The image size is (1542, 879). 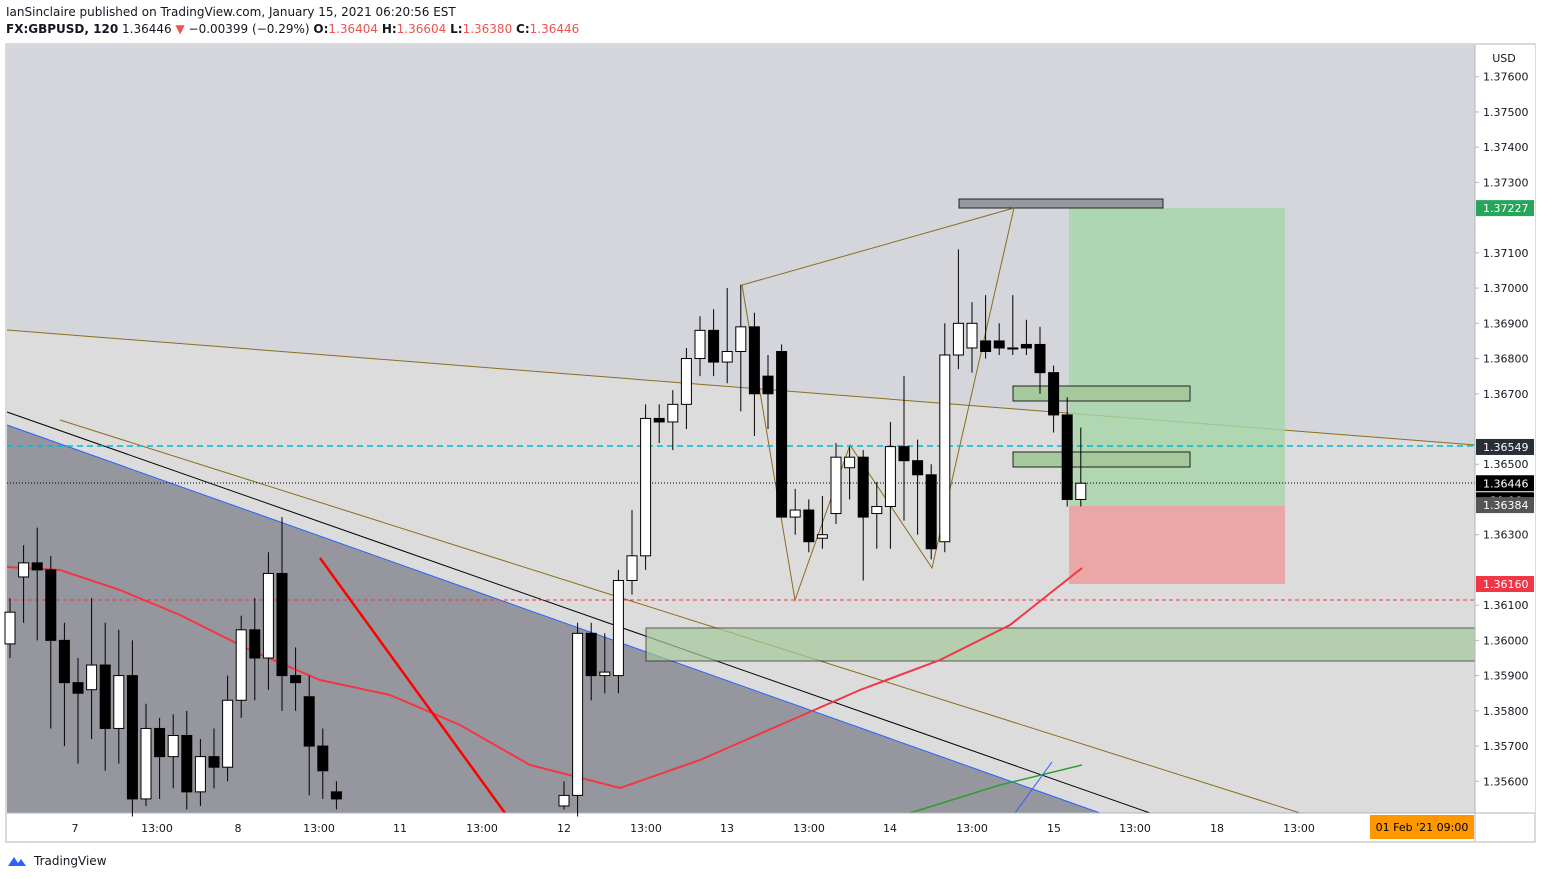 What do you see at coordinates (1506, 711) in the screenshot?
I see `y-tick-label: 1.35800` at bounding box center [1506, 711].